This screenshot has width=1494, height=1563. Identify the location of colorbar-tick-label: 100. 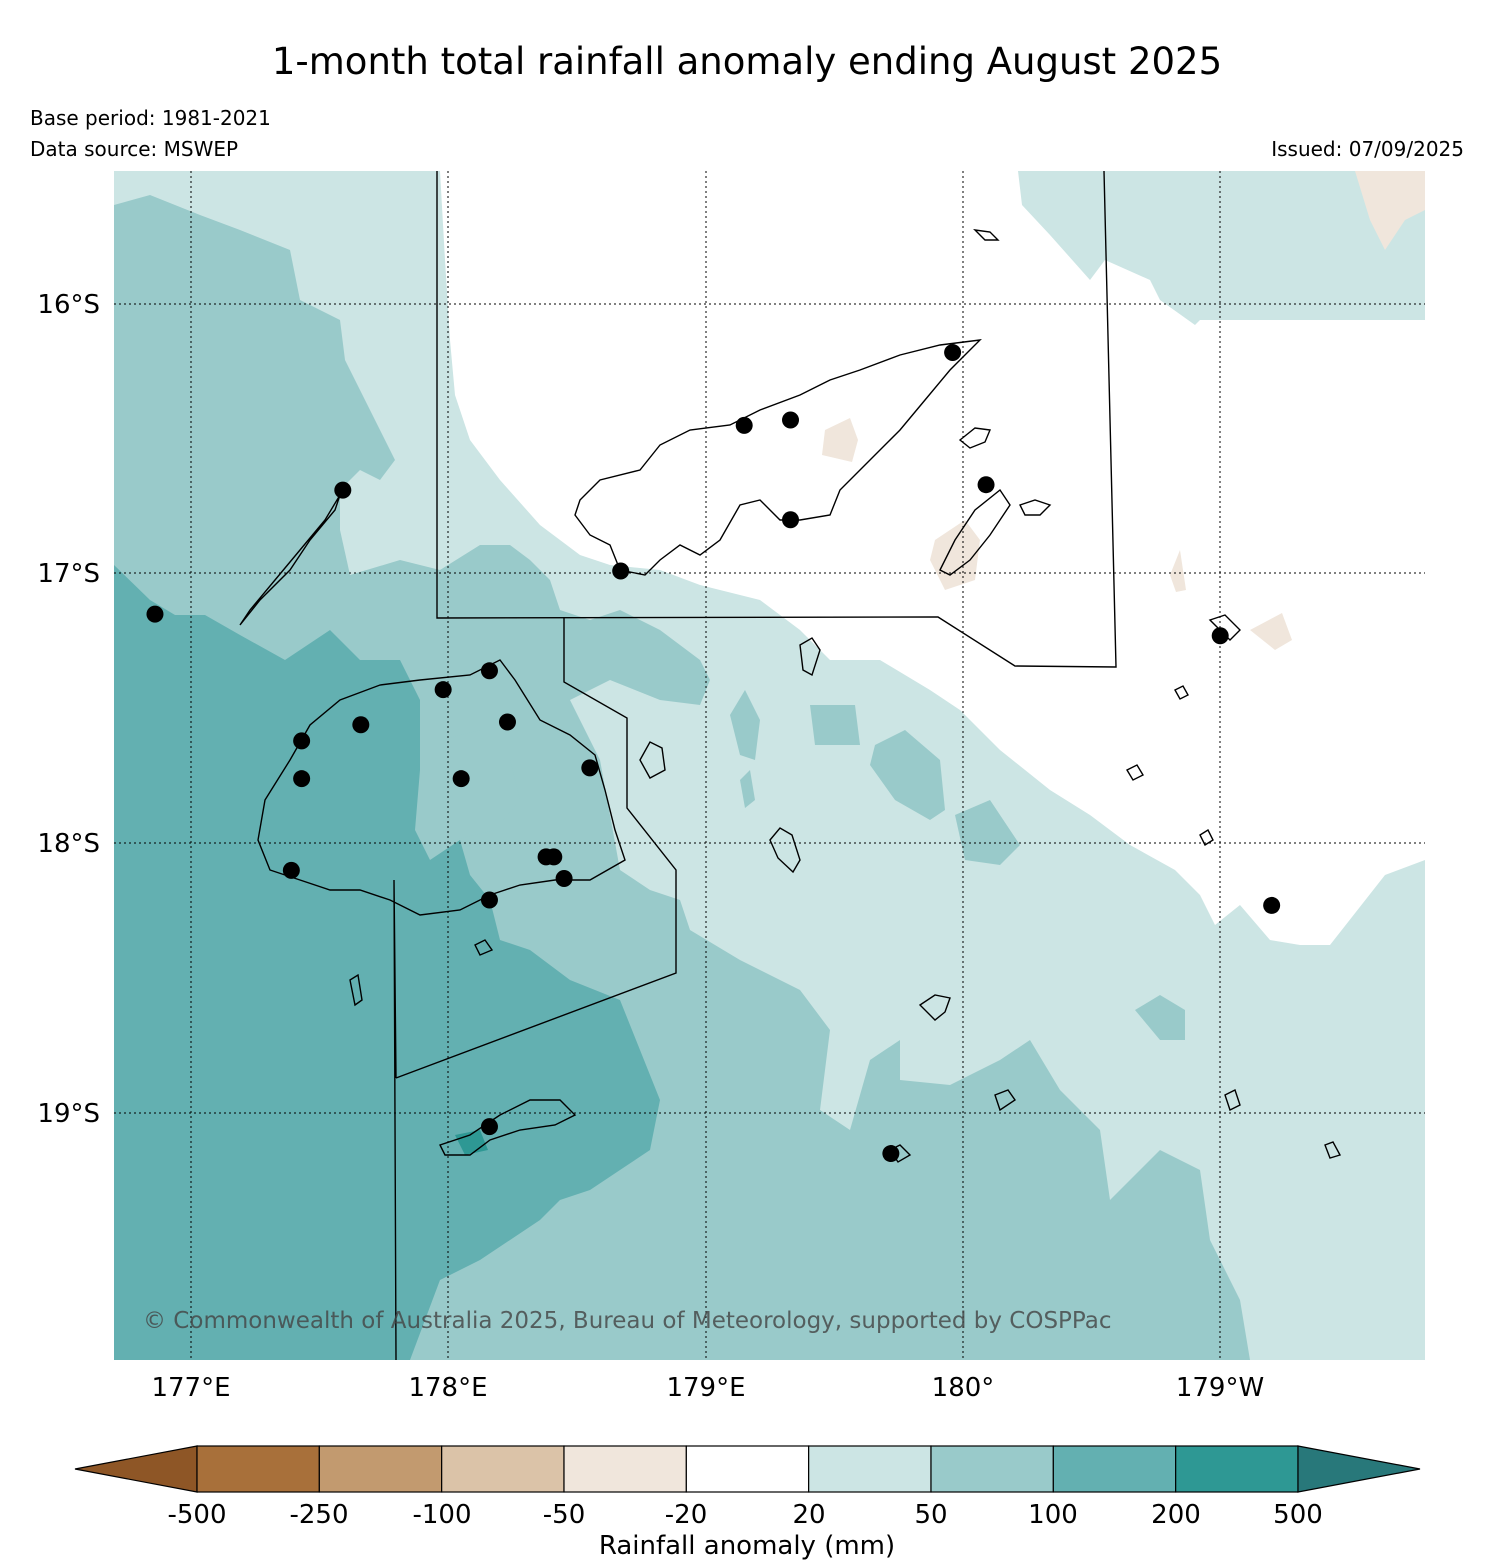
(1053, 1515).